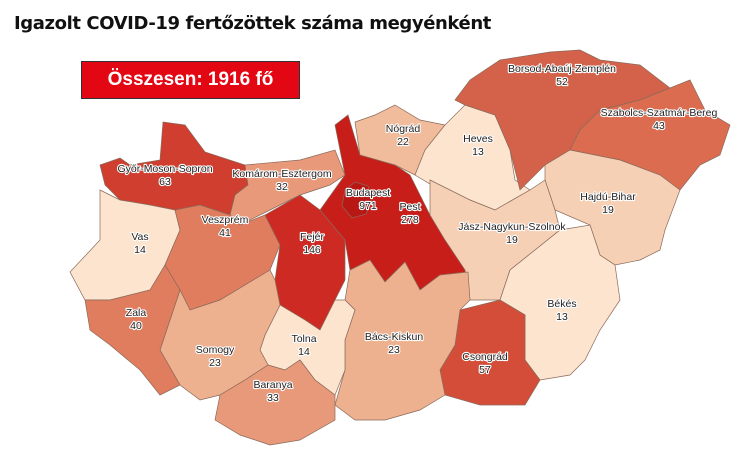 This screenshot has width=750, height=468. Describe the element at coordinates (357, 200) in the screenshot. I see `county-budapest` at that location.